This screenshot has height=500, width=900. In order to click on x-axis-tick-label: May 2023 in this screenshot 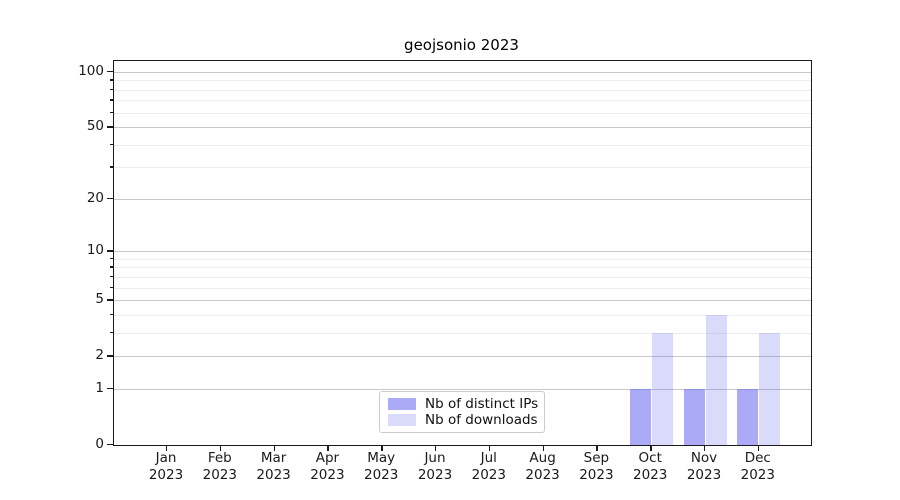, I will do `click(381, 467)`.